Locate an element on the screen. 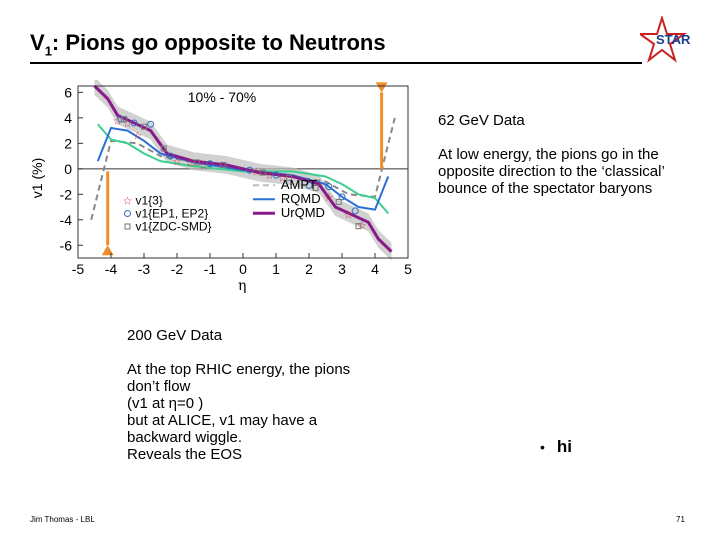 The width and height of the screenshot is (720, 540). arrow-up-head is located at coordinates (381, 87).